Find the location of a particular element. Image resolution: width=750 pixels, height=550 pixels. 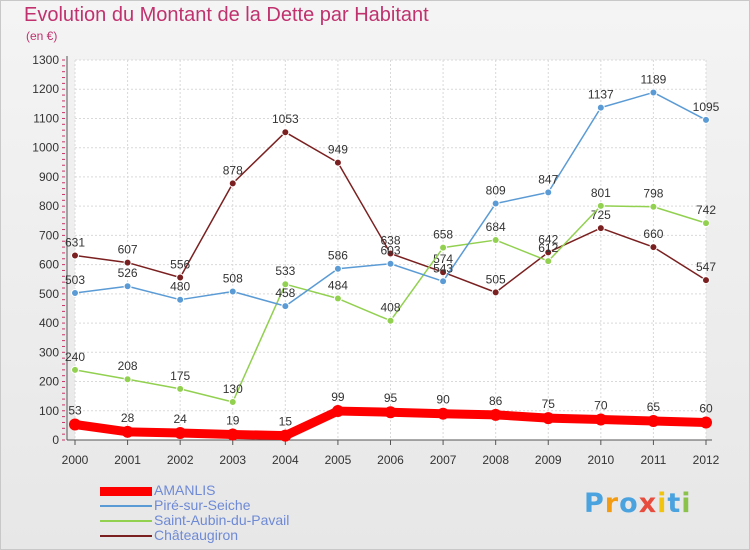

legend-label: Châteaugiron is located at coordinates (196, 535).